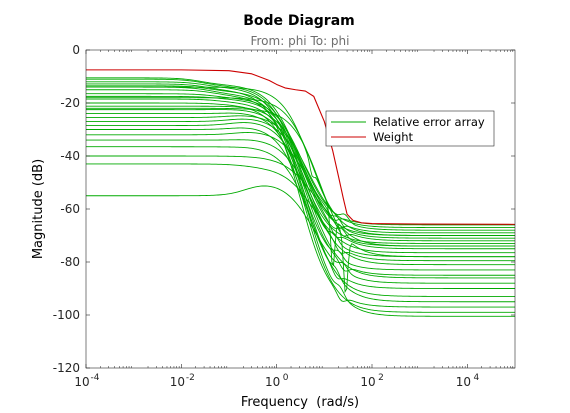 This screenshot has width=570, height=413. What do you see at coordinates (286, 378) in the screenshot?
I see `x-tick-exponent-2: 0` at bounding box center [286, 378].